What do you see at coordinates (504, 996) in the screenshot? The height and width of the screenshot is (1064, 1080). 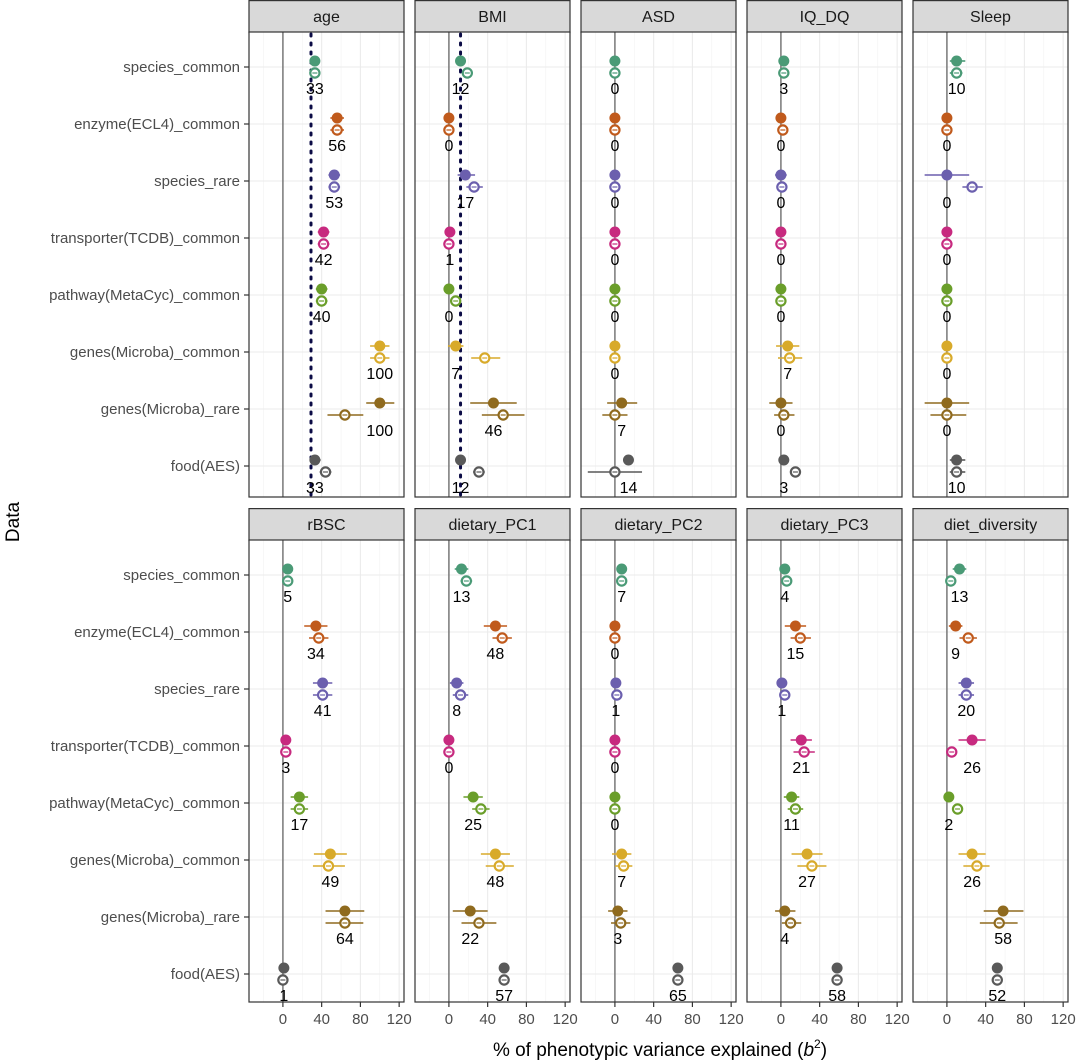 I see `value-label: 57` at bounding box center [504, 996].